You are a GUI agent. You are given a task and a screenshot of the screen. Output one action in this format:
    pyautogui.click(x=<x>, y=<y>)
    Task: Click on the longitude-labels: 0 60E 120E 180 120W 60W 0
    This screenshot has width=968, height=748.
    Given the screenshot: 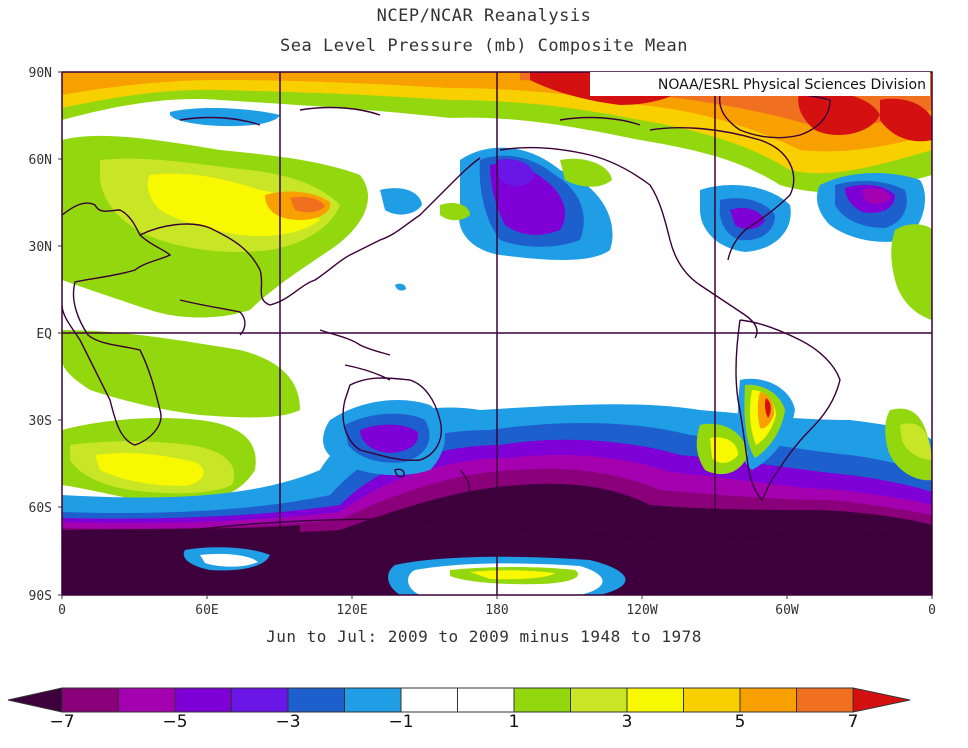 What is the action you would take?
    pyautogui.click(x=497, y=610)
    